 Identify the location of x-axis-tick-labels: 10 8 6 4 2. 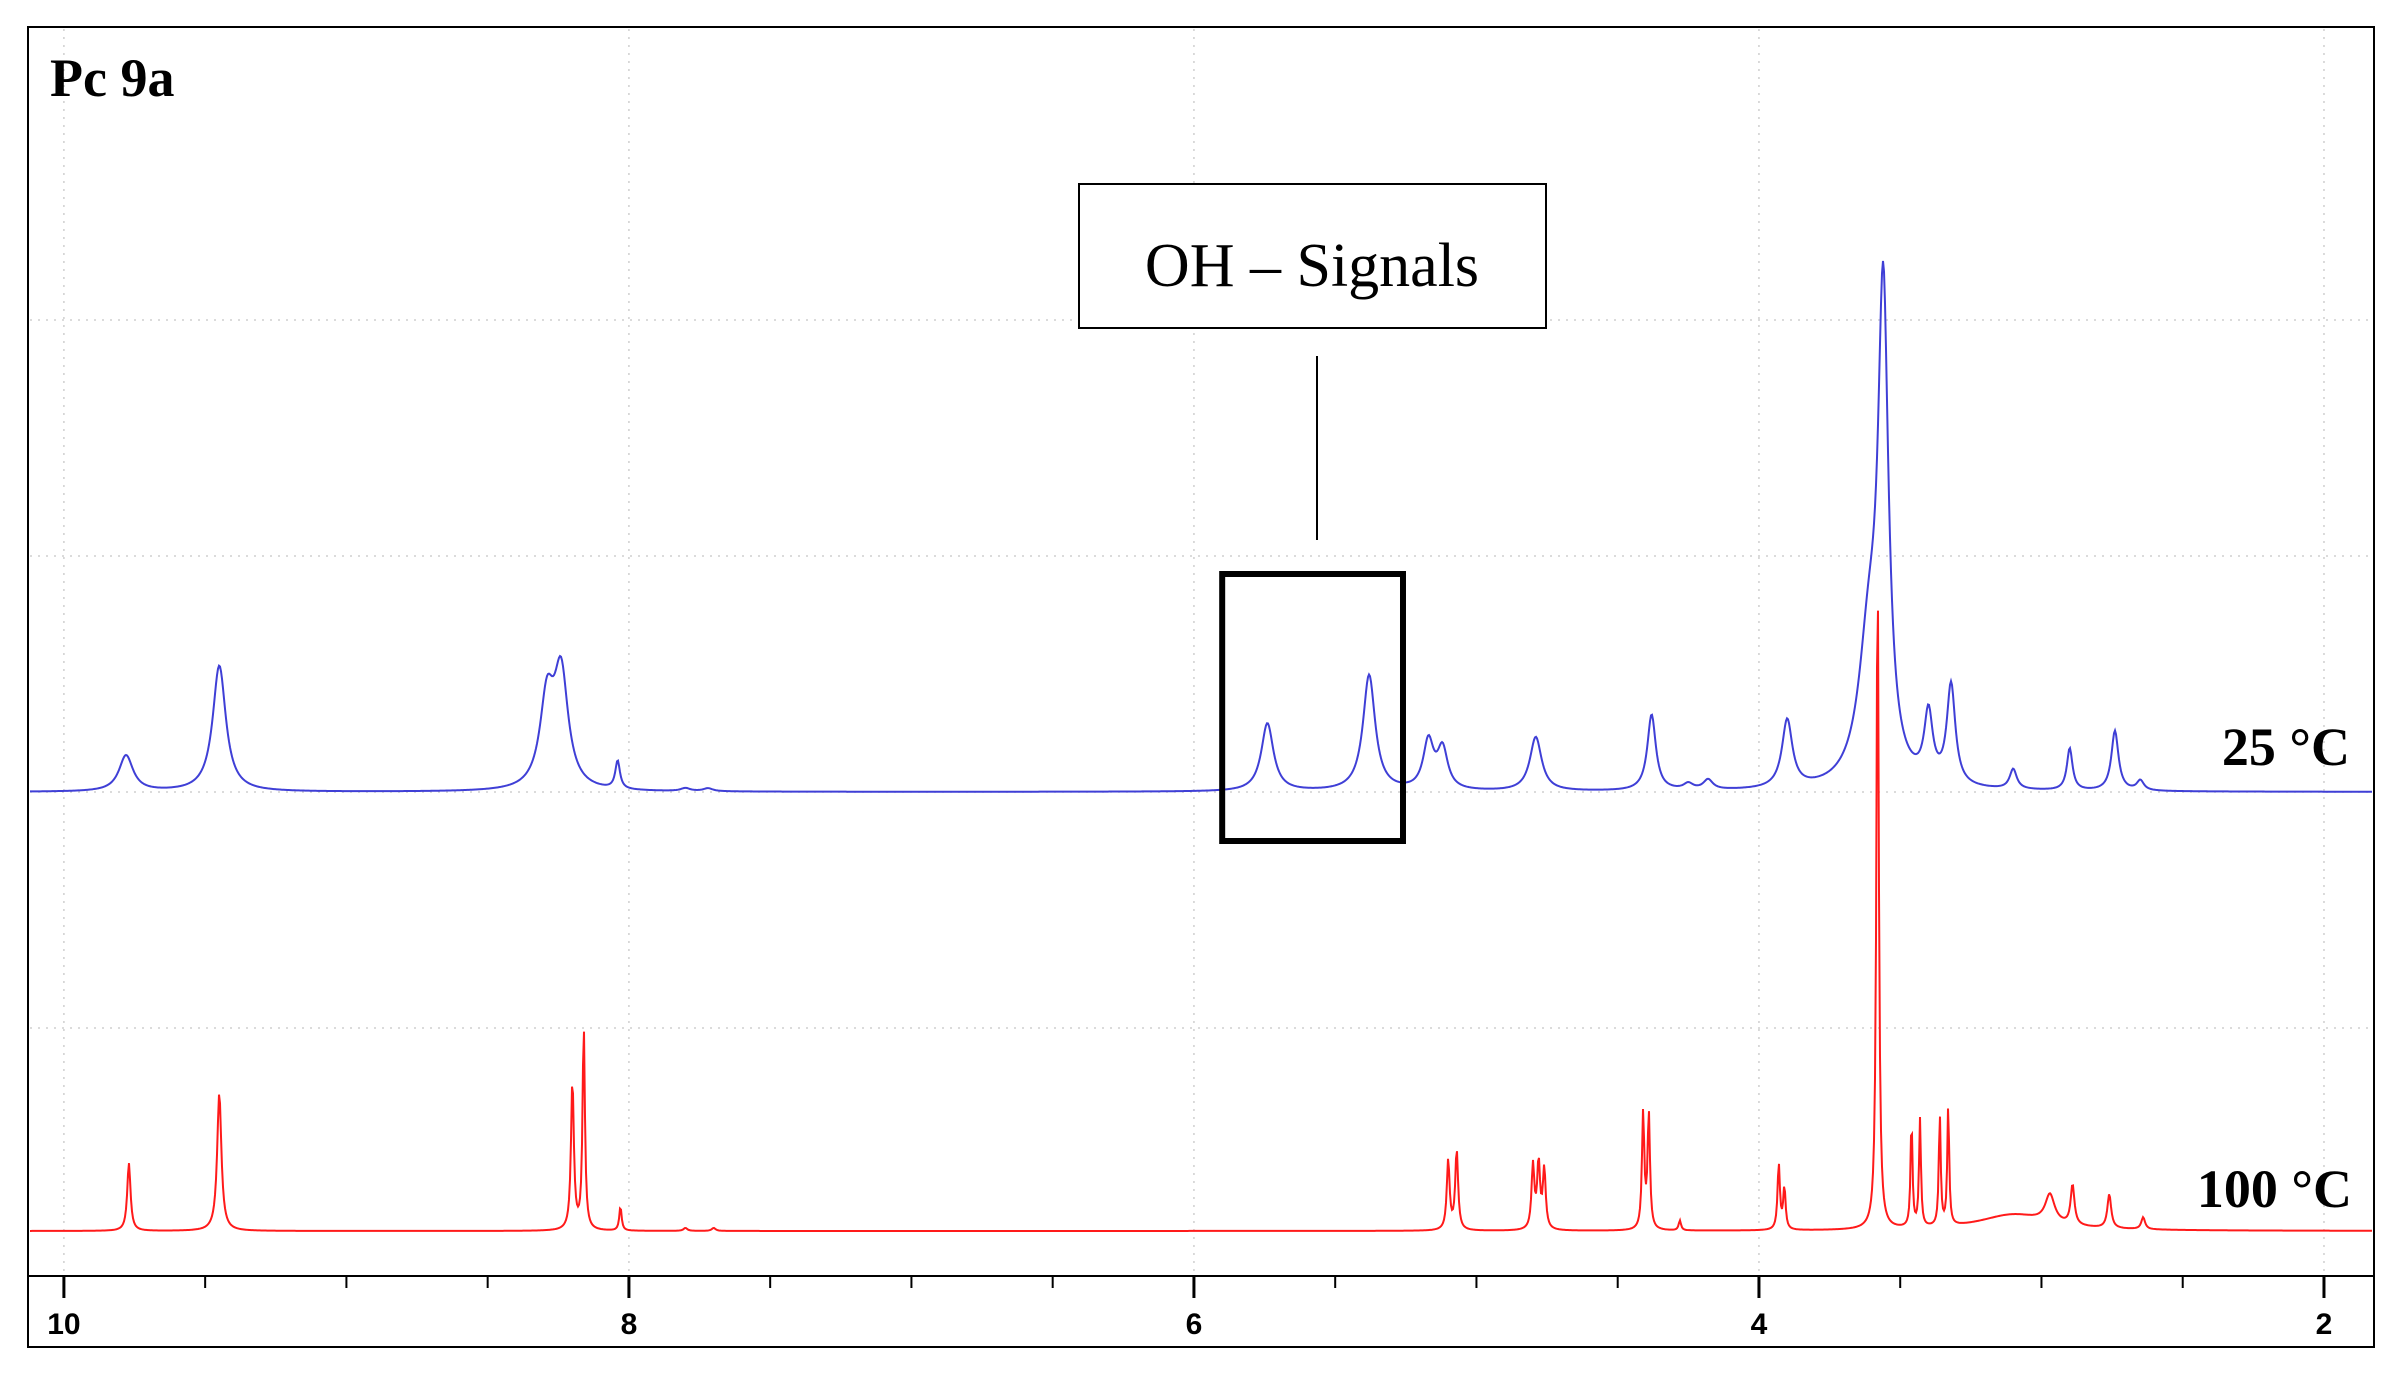
(1189, 1324).